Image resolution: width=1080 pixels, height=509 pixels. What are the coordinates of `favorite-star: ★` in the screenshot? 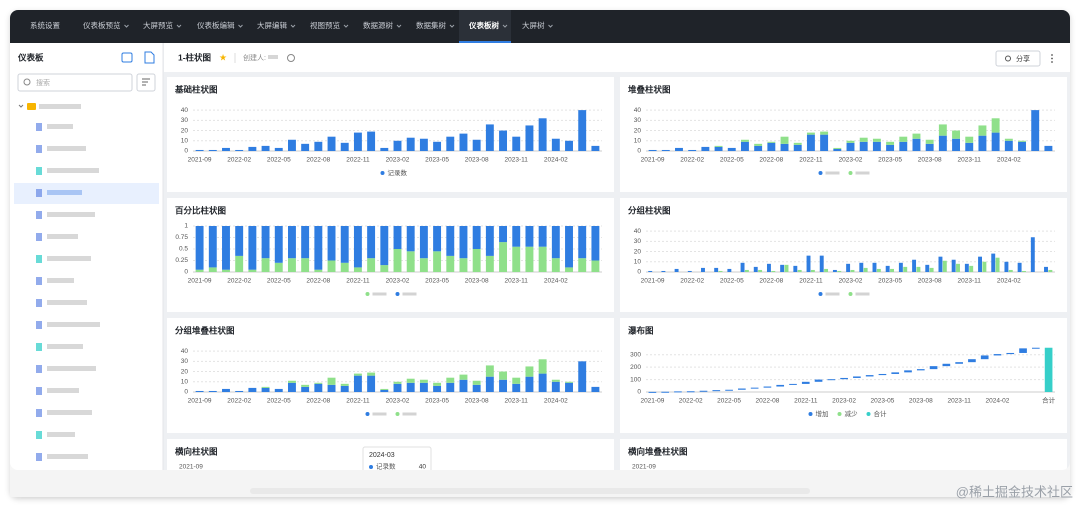 It's located at (223, 57).